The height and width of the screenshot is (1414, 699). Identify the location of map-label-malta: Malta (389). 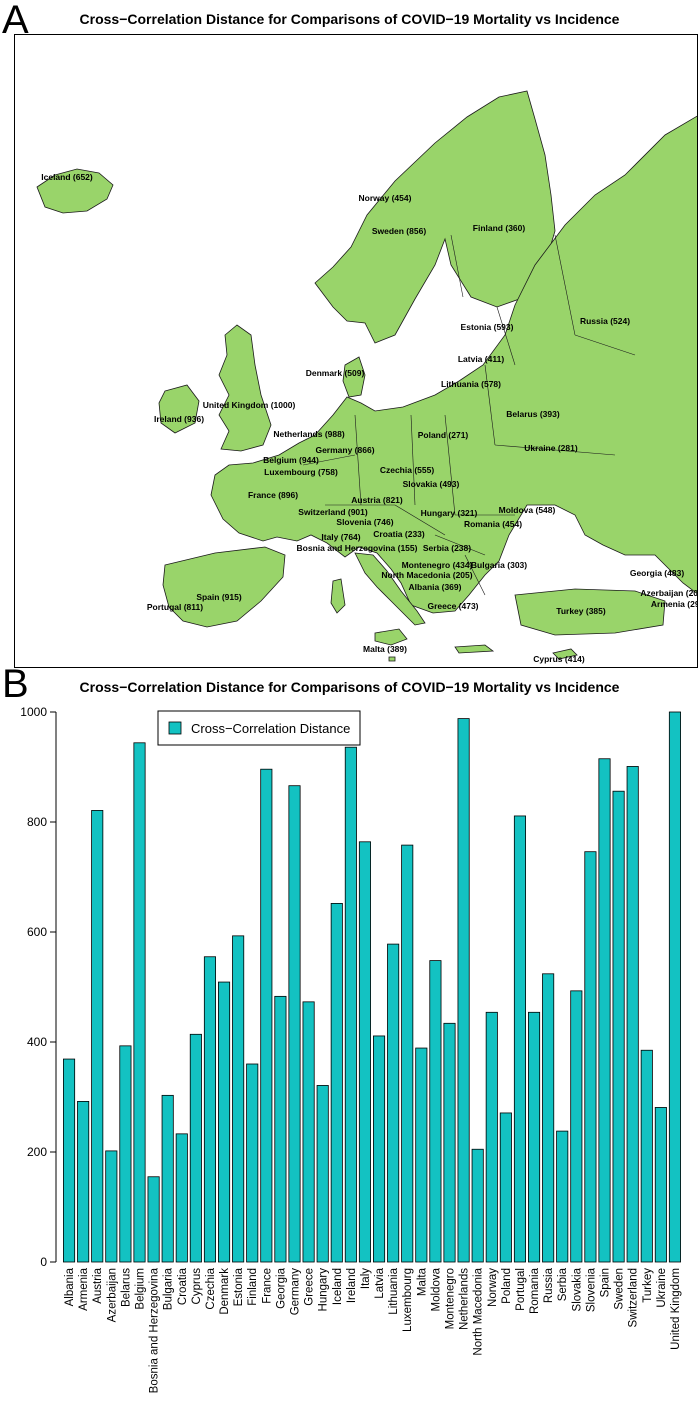
(385, 649).